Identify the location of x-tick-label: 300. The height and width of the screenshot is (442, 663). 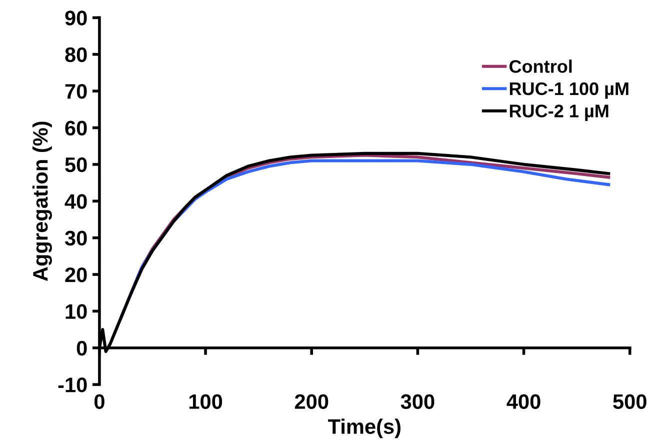
(417, 402).